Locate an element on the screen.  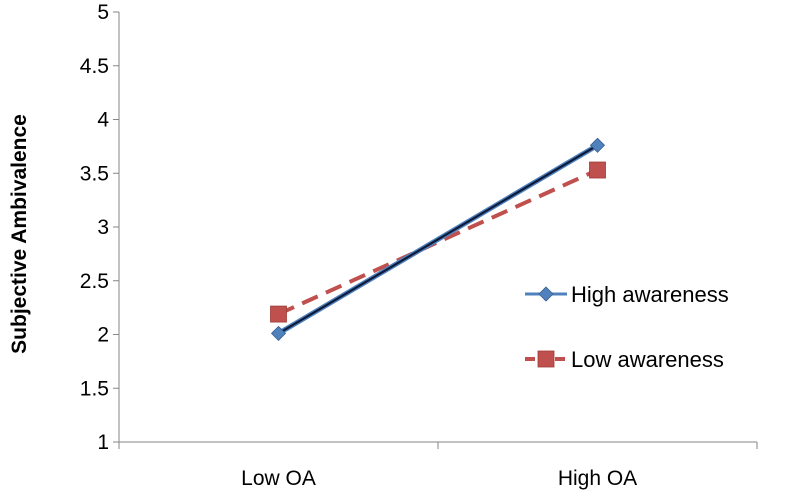
series-line is located at coordinates (438, 242).